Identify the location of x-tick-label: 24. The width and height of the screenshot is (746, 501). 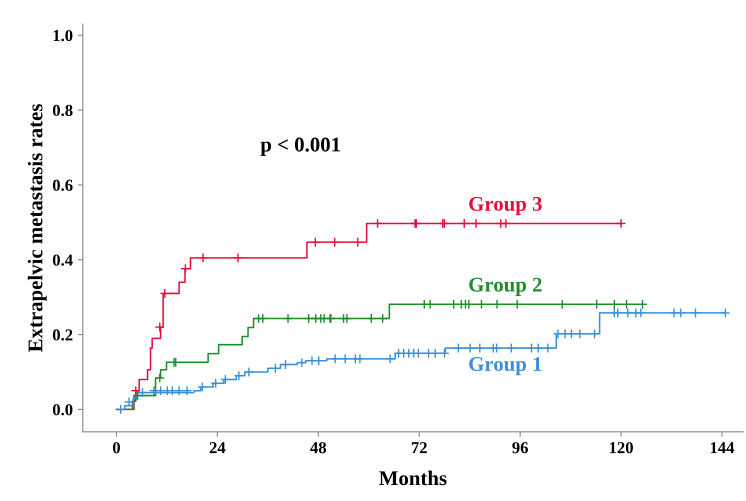
(218, 448).